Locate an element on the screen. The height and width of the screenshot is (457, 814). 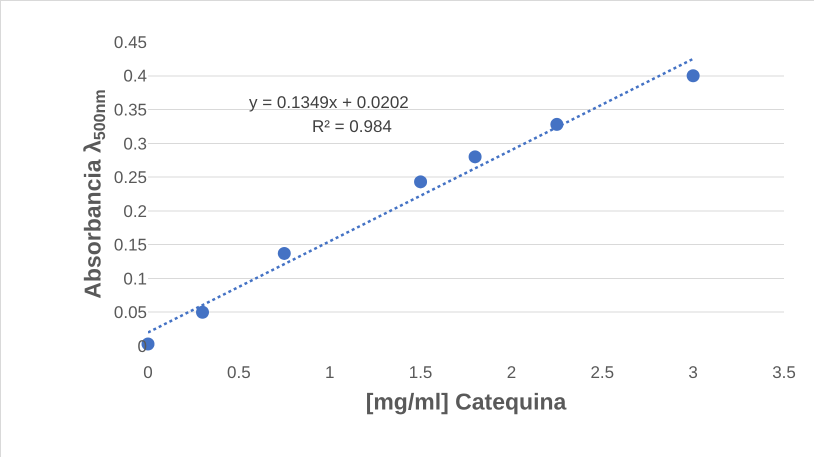
y-tick-label: 0.25 is located at coordinates (130, 178).